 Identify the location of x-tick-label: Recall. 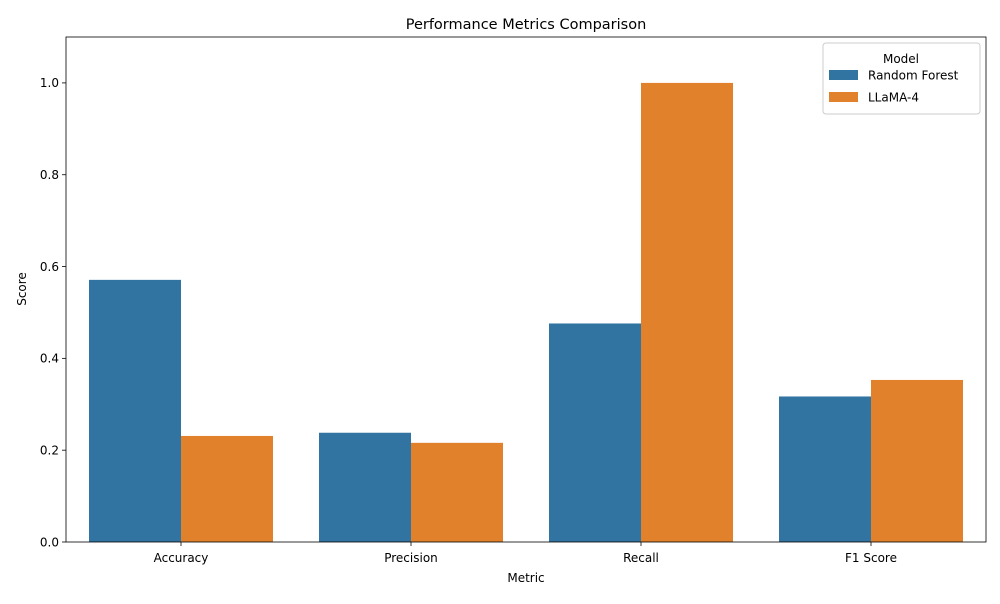
(641, 558).